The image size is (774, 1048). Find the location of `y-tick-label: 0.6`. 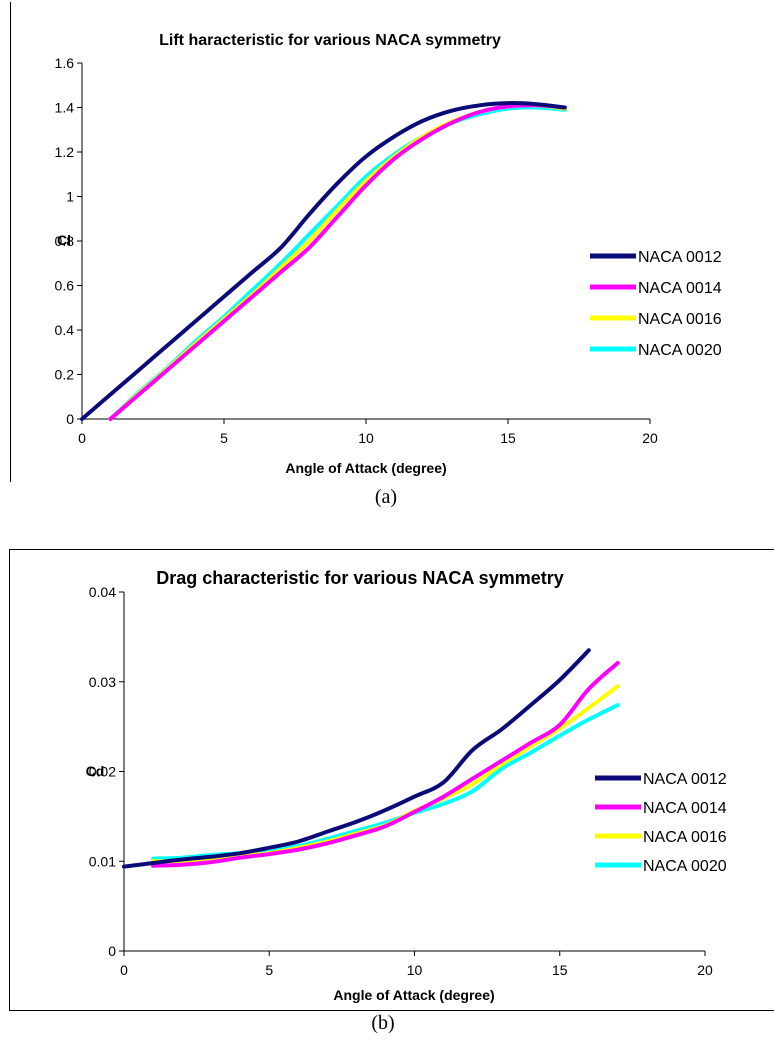

y-tick-label: 0.6 is located at coordinates (65, 286).